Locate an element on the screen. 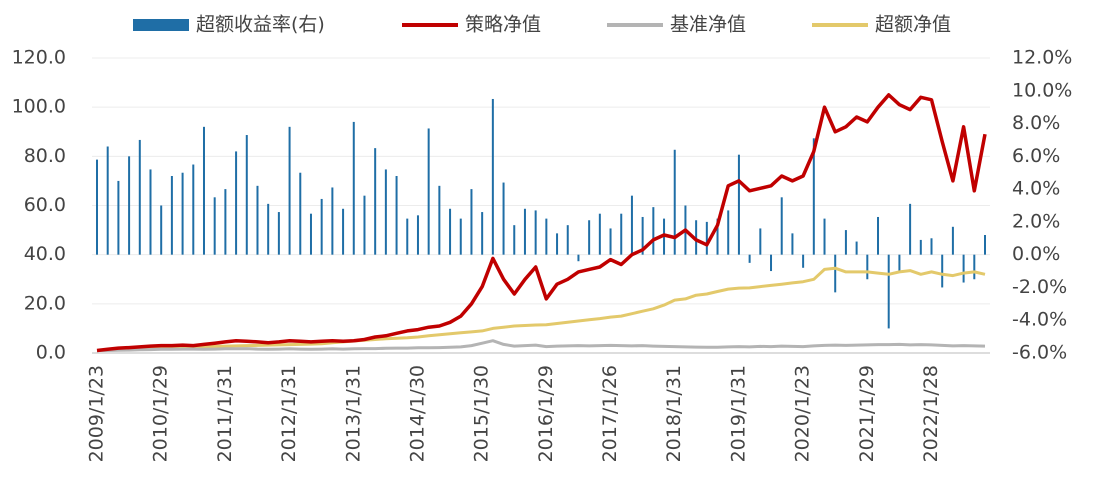 The height and width of the screenshot is (489, 1095). y-tick-label: 60.0 is located at coordinates (45, 205).